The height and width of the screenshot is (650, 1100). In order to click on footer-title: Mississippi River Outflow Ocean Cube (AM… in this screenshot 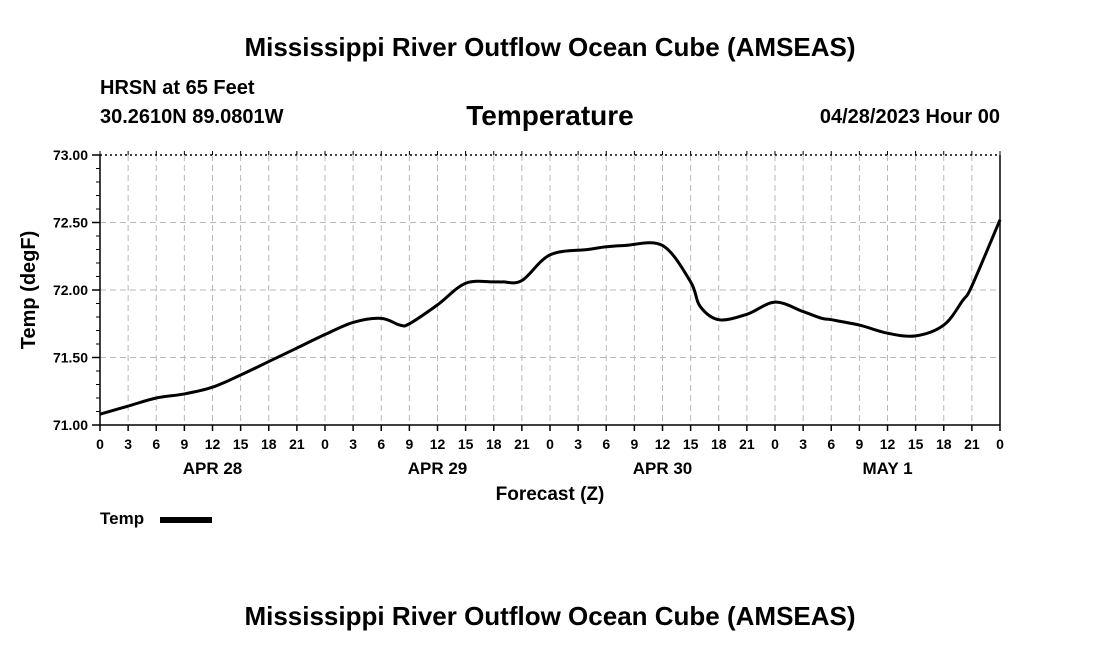, I will do `click(550, 616)`.